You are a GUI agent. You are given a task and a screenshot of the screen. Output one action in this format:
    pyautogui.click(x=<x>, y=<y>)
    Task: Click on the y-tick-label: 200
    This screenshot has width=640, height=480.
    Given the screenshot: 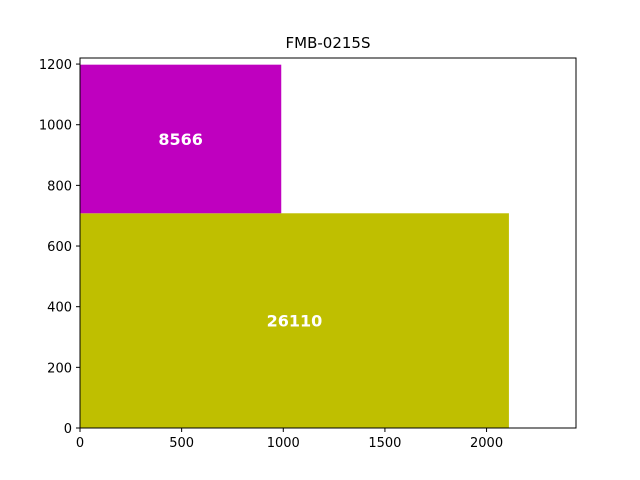 What is the action you would take?
    pyautogui.click(x=59, y=368)
    